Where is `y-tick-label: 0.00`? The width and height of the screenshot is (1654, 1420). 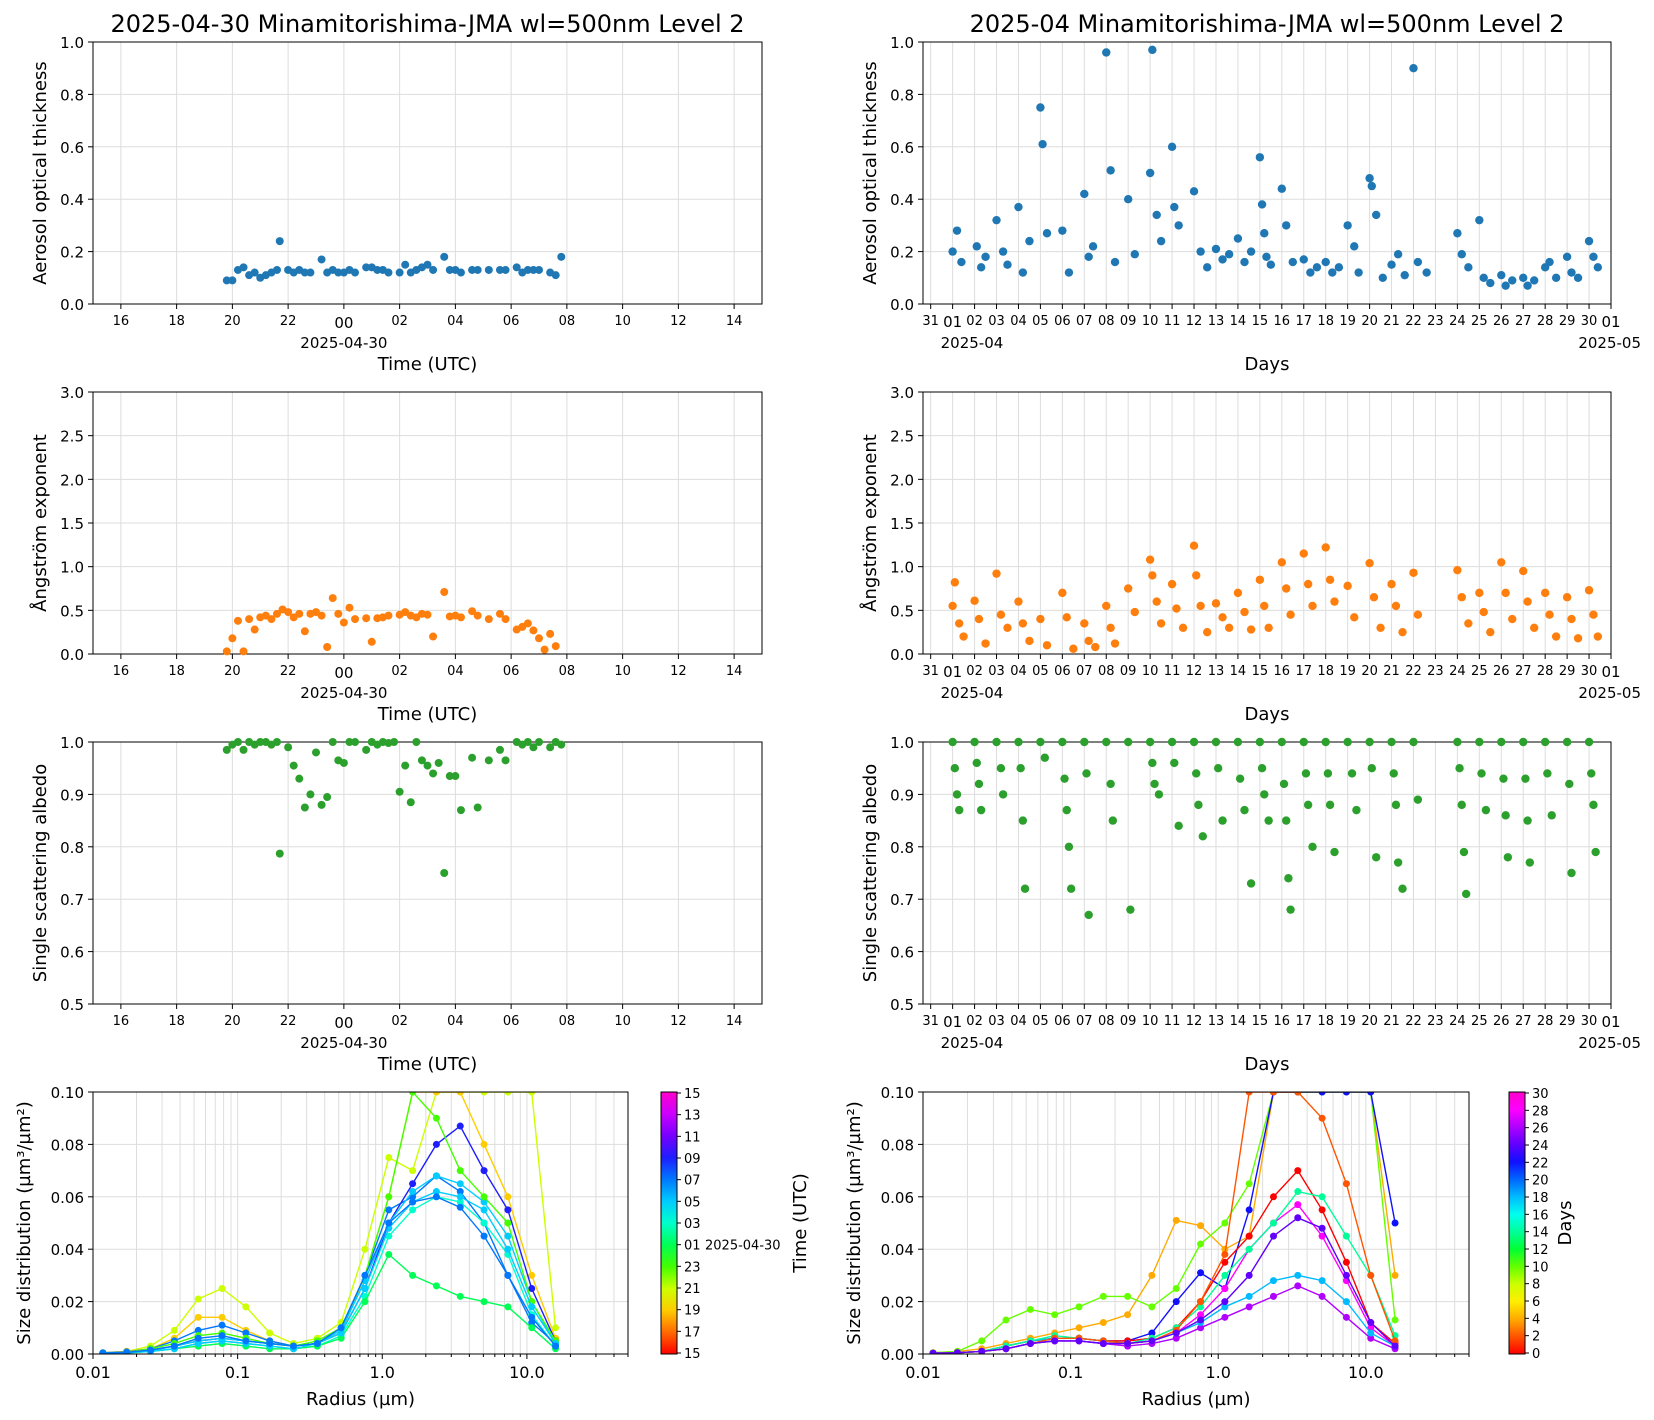 y-tick-label: 0.00 is located at coordinates (897, 1355).